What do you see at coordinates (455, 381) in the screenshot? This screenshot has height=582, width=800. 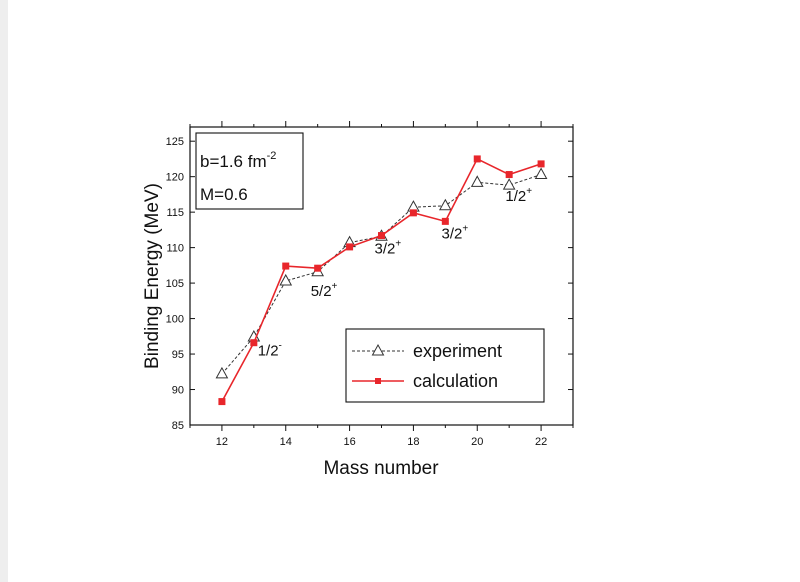 I see `legend-calculation-label: calculation` at bounding box center [455, 381].